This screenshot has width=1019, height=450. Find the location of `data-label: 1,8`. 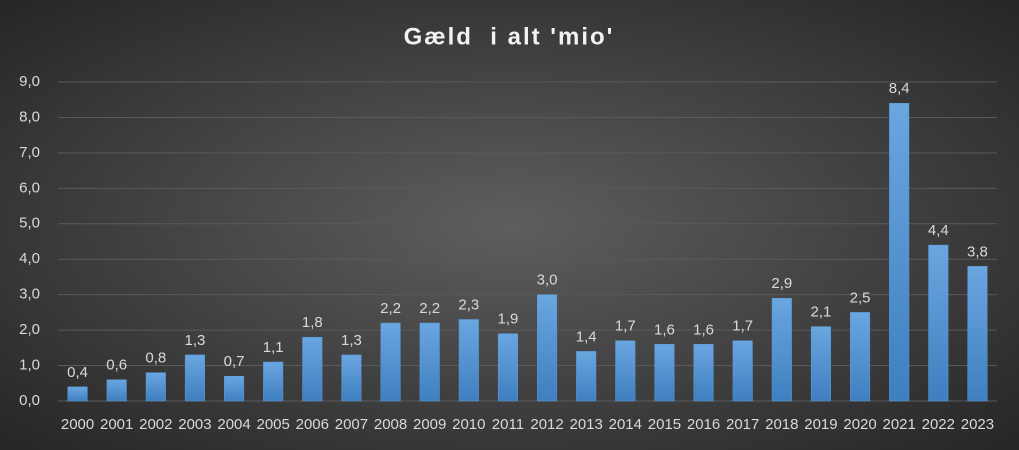

data-label: 1,8 is located at coordinates (312, 322).